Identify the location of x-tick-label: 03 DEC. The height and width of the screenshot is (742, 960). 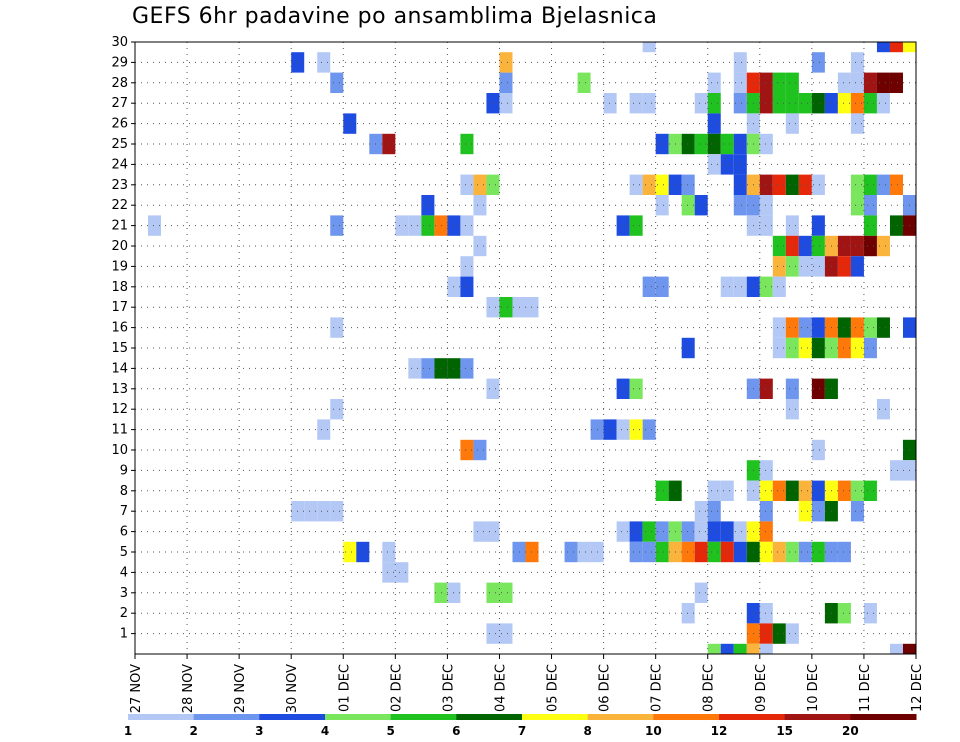
(448, 688).